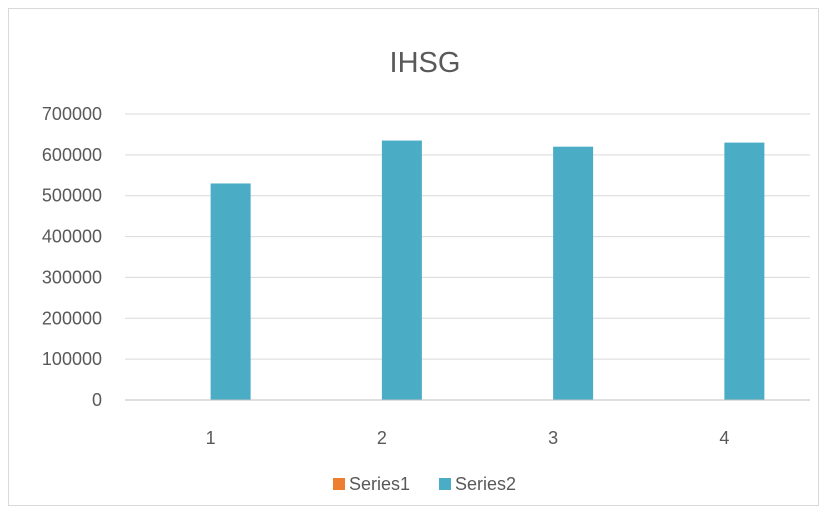 Image resolution: width=828 pixels, height=514 pixels. What do you see at coordinates (425, 63) in the screenshot?
I see `chart-title: IHSG` at bounding box center [425, 63].